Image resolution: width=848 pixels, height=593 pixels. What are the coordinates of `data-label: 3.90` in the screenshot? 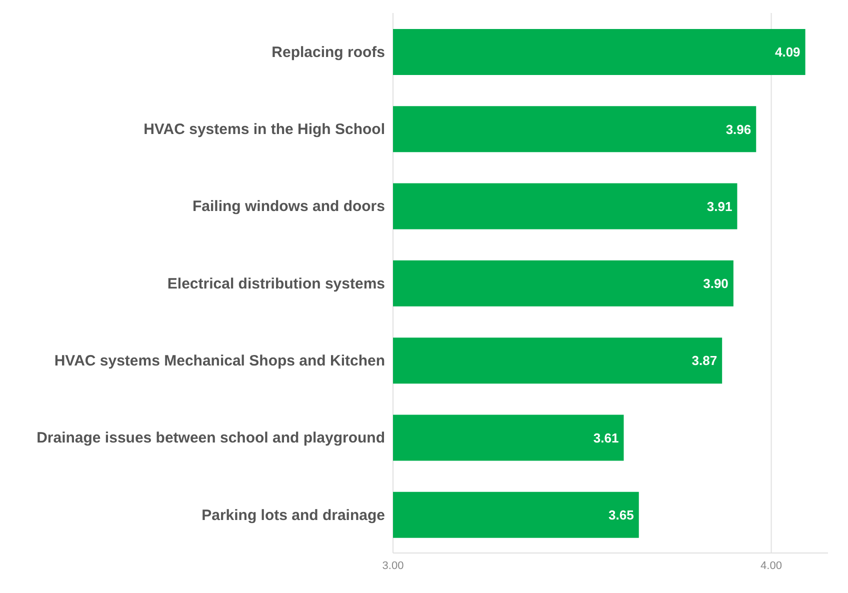 It's located at (715, 284).